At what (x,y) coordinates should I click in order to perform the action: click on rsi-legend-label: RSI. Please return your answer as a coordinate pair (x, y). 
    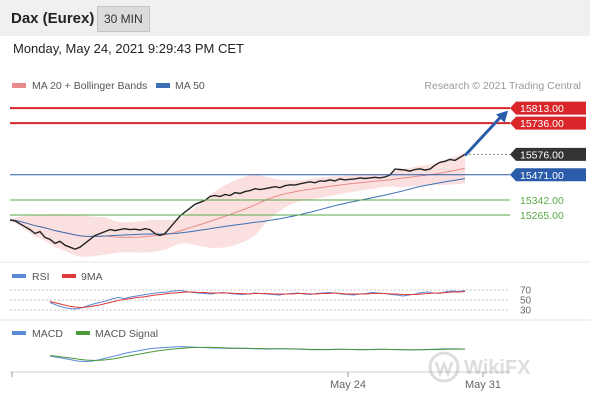
    Looking at the image, I should click on (41, 277).